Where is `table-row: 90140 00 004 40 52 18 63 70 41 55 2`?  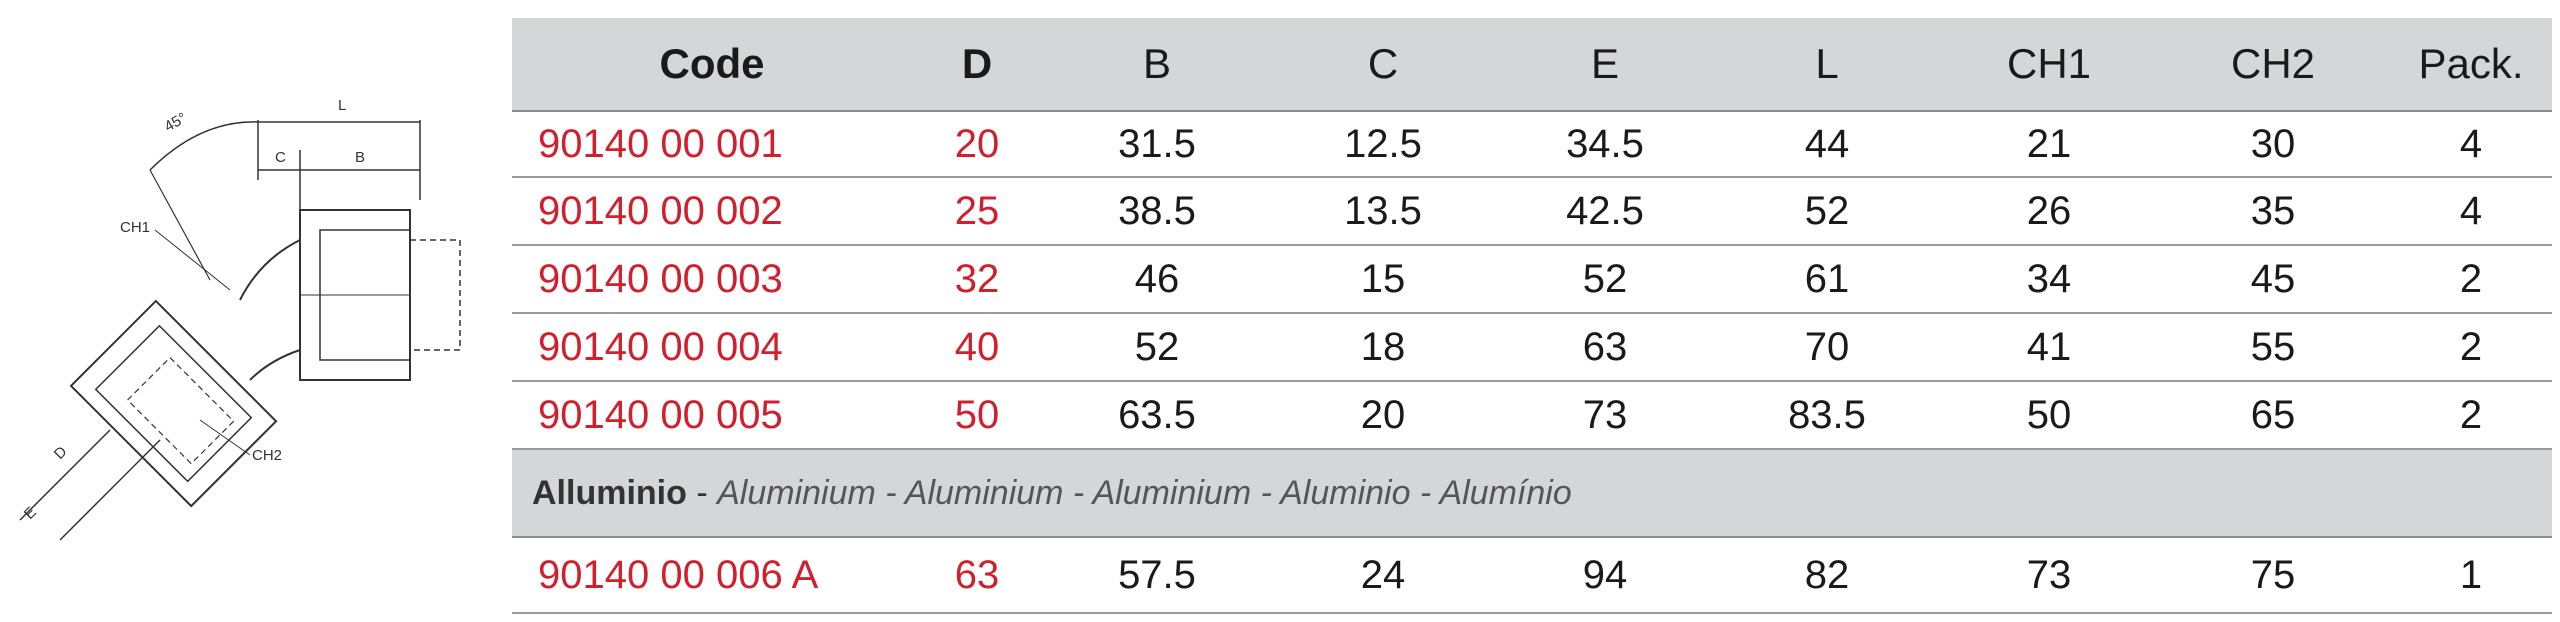 table-row: 90140 00 004 40 52 18 63 70 41 55 2 is located at coordinates (1532, 348).